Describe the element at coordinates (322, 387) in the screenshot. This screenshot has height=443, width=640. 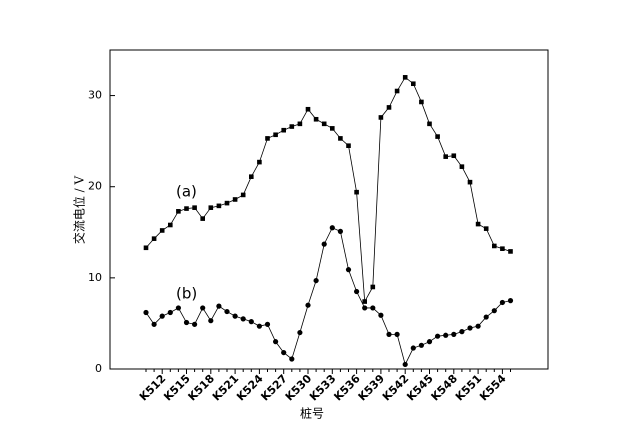
I see `x-tick-label: K533` at that location.